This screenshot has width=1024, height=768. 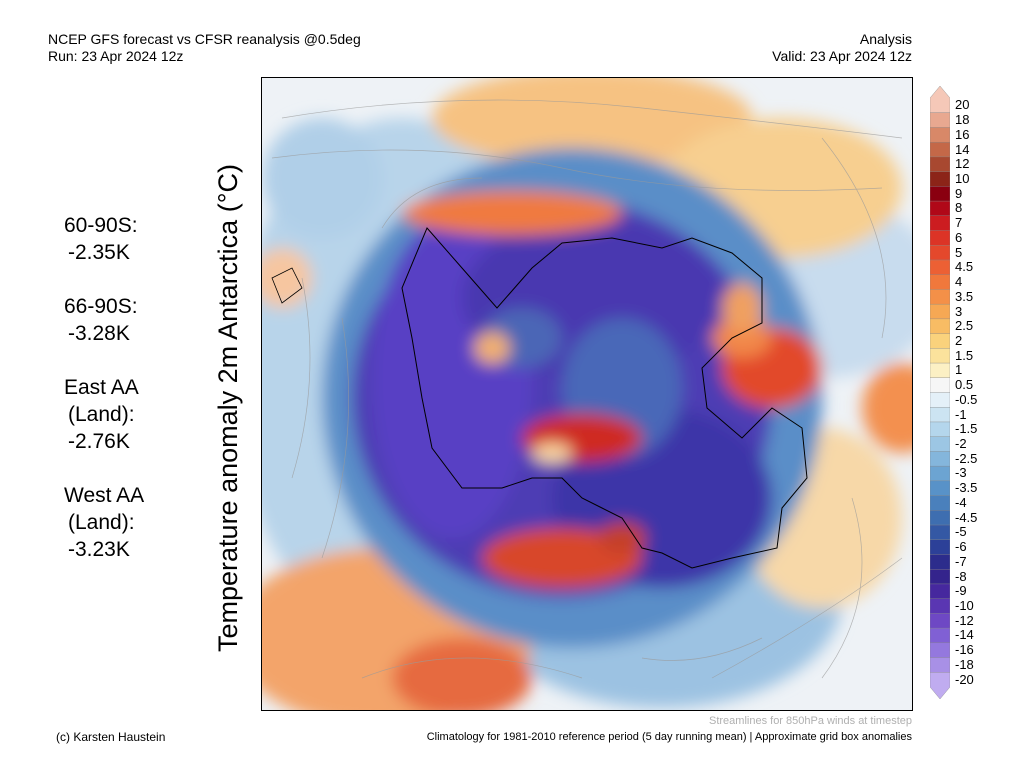 What do you see at coordinates (228, 408) in the screenshot?
I see `map-title: Temperature anomaly 2m Antarctica (°C)` at bounding box center [228, 408].